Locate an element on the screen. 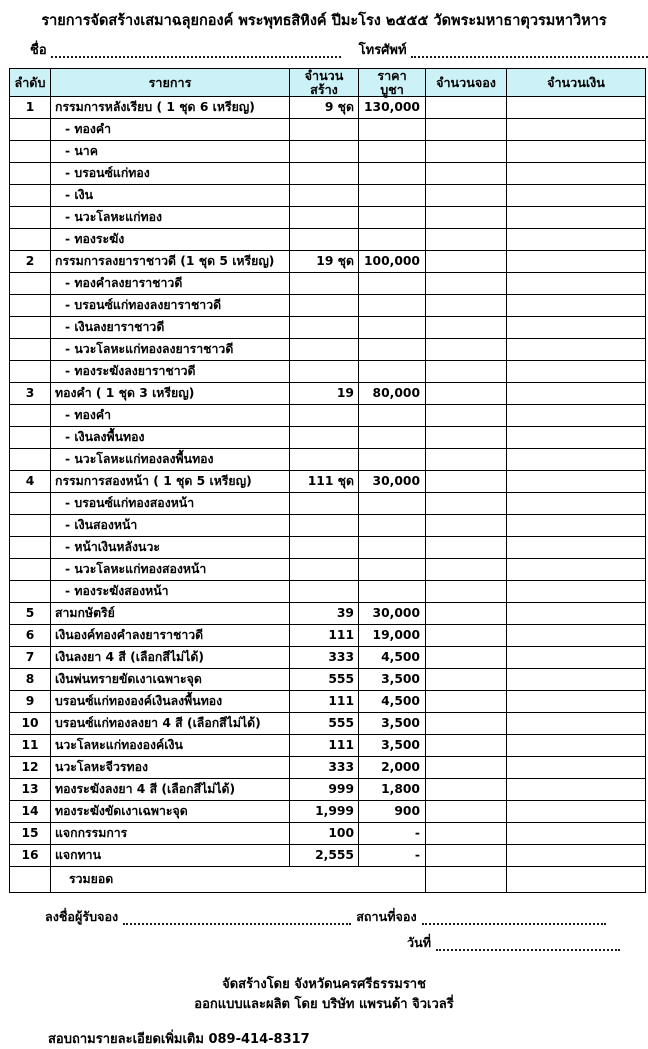 This screenshot has height=1049, width=648. cell-no: 12 is located at coordinates (30, 767).